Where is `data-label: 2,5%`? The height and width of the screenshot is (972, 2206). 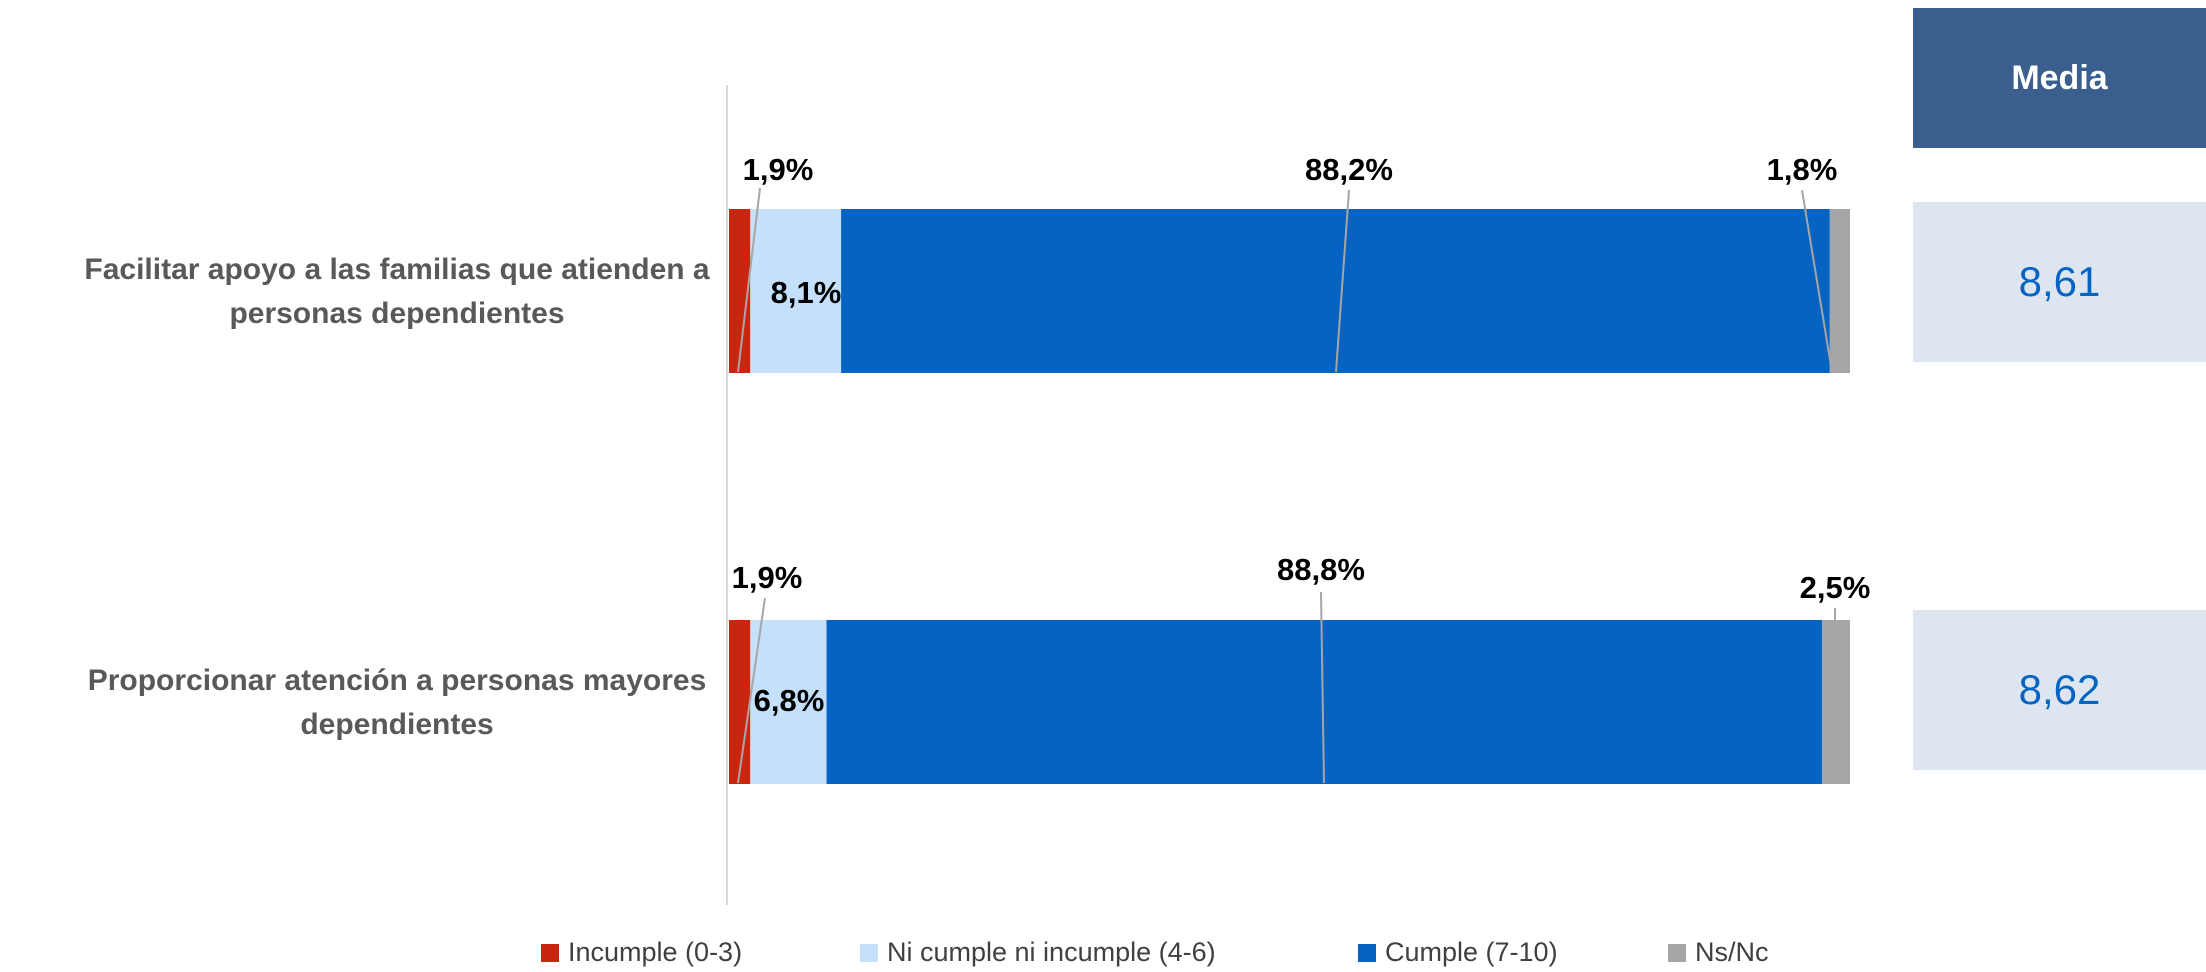 data-label: 2,5% is located at coordinates (1835, 587).